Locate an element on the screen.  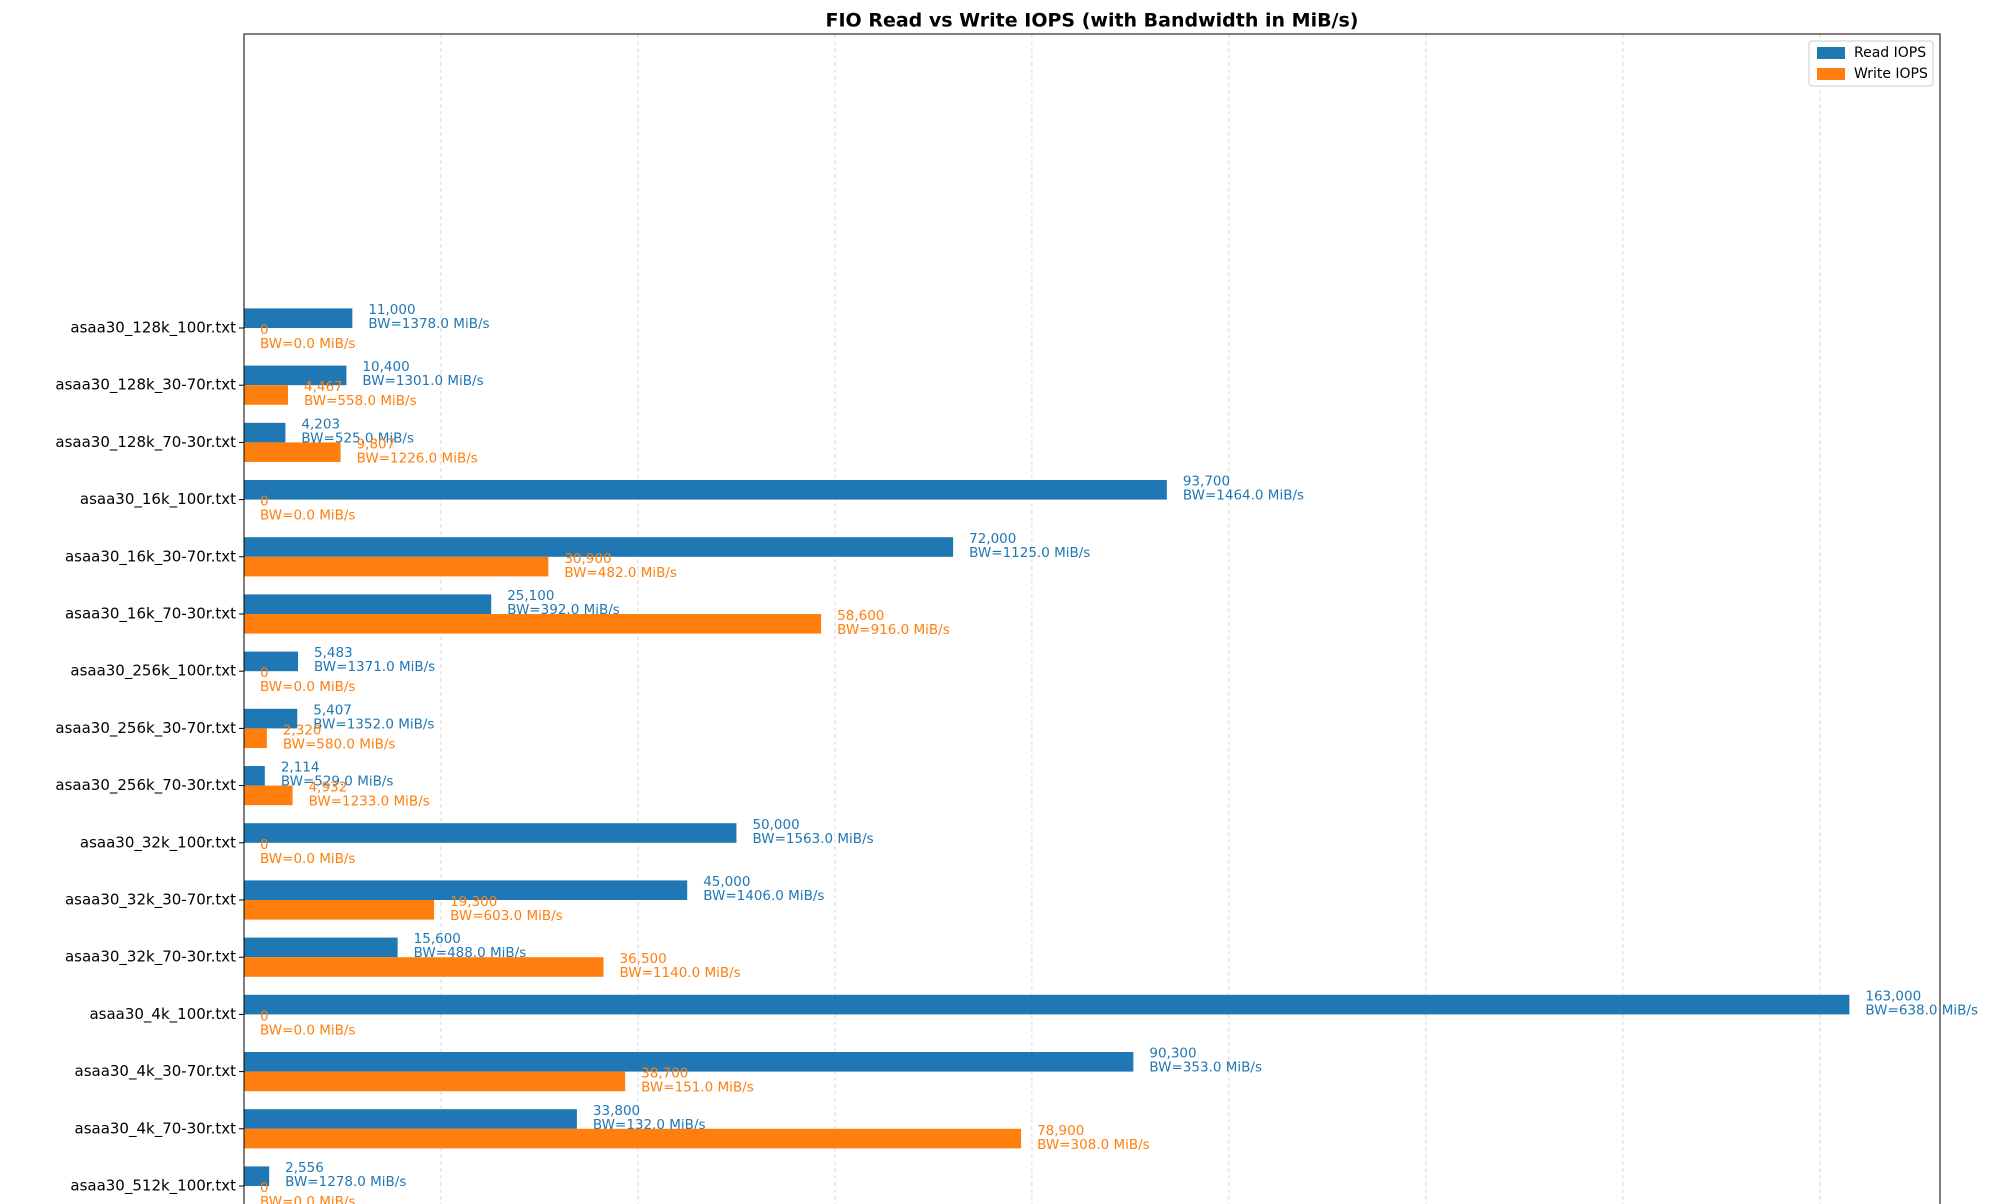
value-label: 30,900 is located at coordinates (587, 559).